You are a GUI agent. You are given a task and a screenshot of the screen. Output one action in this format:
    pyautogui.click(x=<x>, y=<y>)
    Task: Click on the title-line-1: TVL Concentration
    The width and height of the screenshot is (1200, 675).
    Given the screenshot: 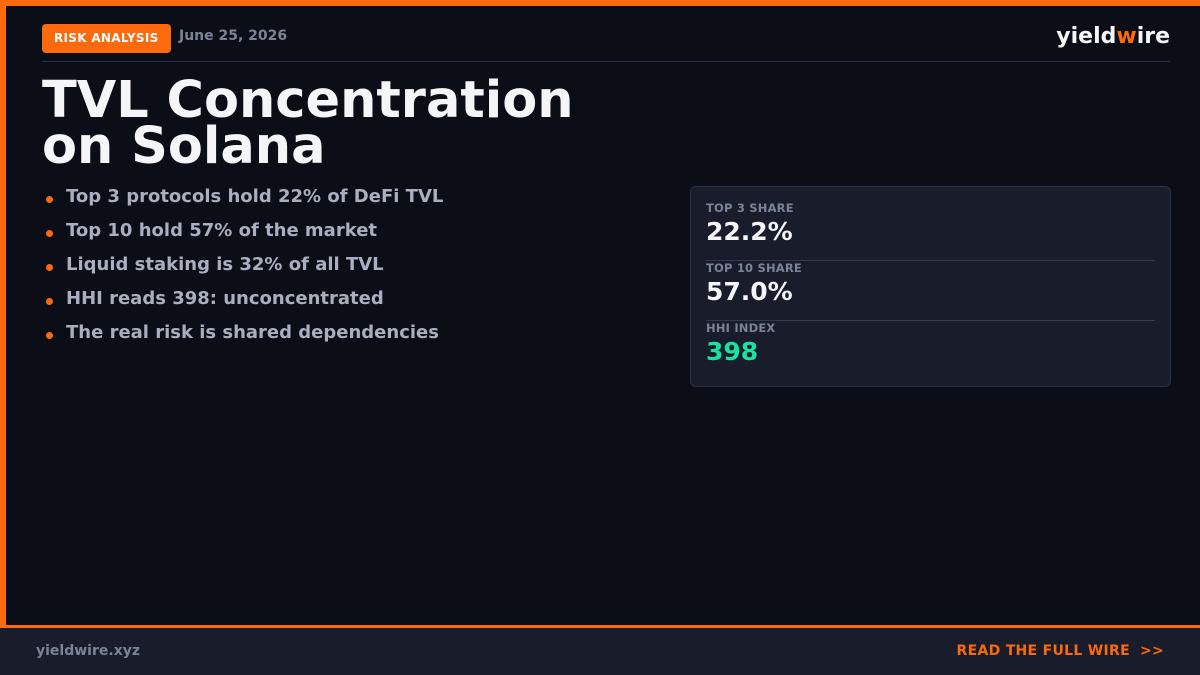 What is the action you would take?
    pyautogui.click(x=308, y=100)
    